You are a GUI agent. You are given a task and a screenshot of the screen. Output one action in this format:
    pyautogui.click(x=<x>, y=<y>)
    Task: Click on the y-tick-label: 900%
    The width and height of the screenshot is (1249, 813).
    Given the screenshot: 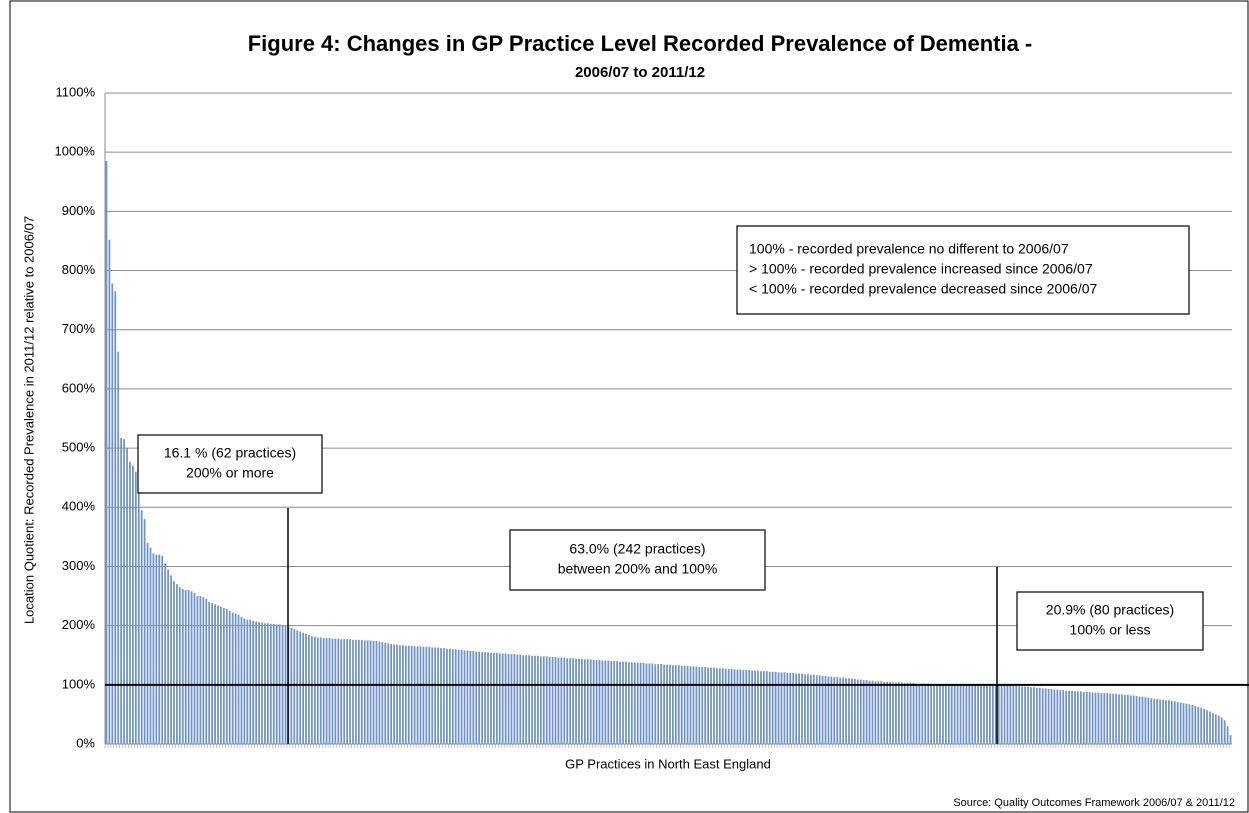 What is the action you would take?
    pyautogui.click(x=79, y=210)
    